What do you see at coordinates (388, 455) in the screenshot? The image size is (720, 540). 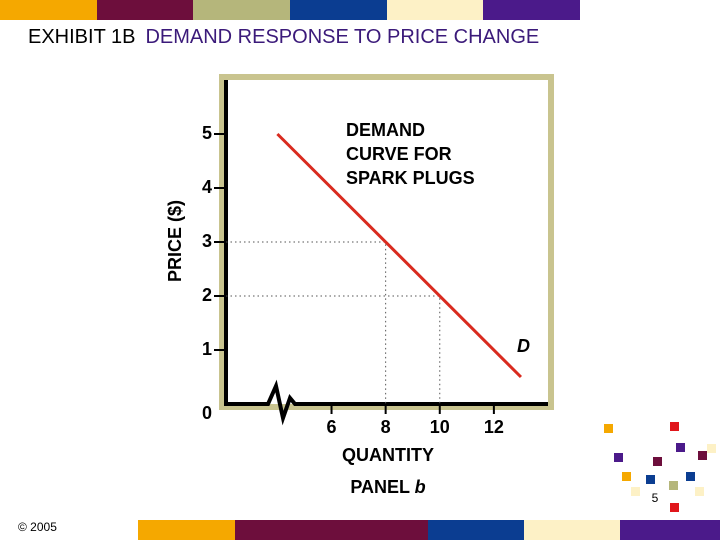 I see `x-axis-label: QUANTITY` at bounding box center [388, 455].